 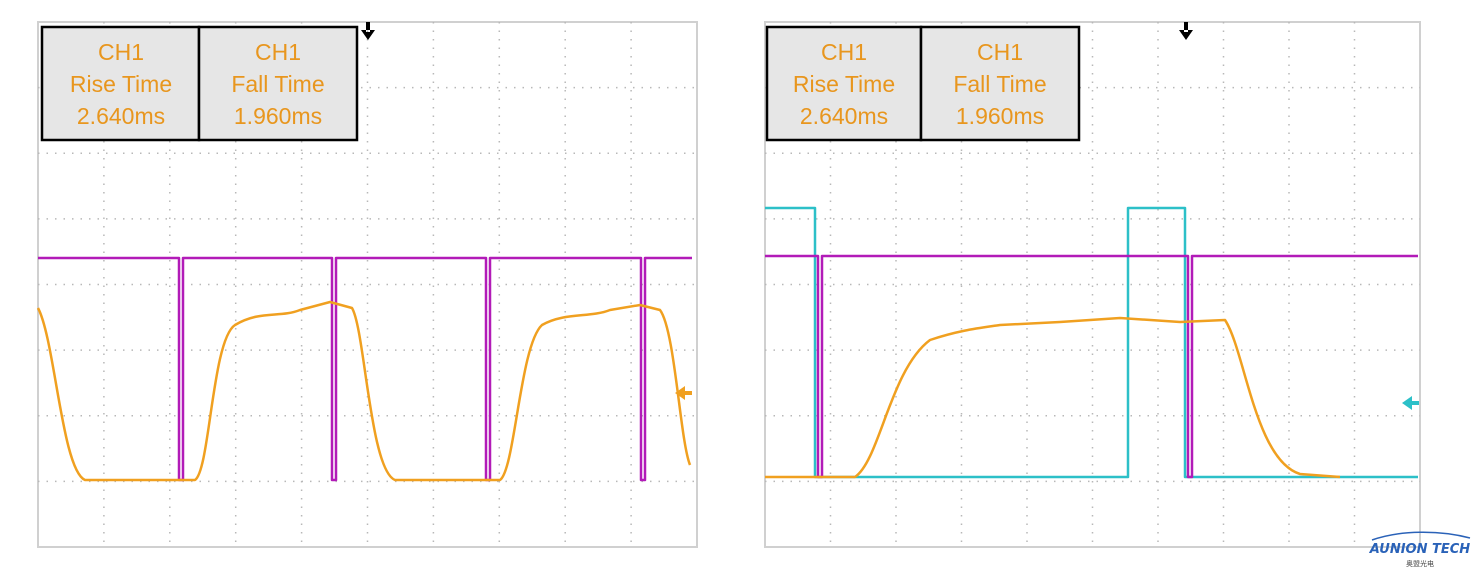 I want to click on logo-name: AUNION TECH, so click(x=1419, y=549).